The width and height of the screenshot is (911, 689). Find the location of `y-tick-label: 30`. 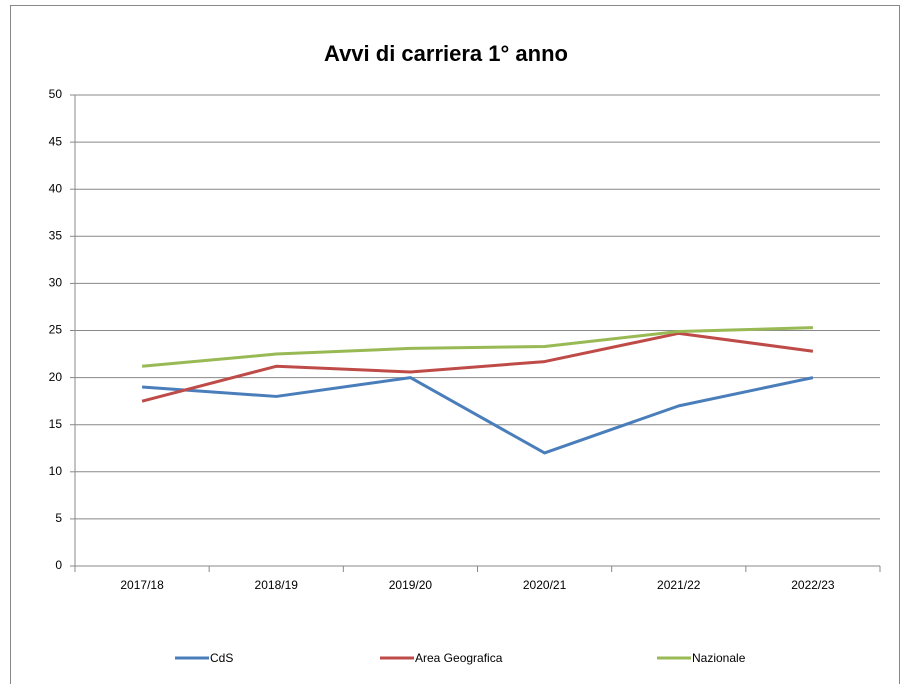

y-tick-label: 30 is located at coordinates (56, 283).